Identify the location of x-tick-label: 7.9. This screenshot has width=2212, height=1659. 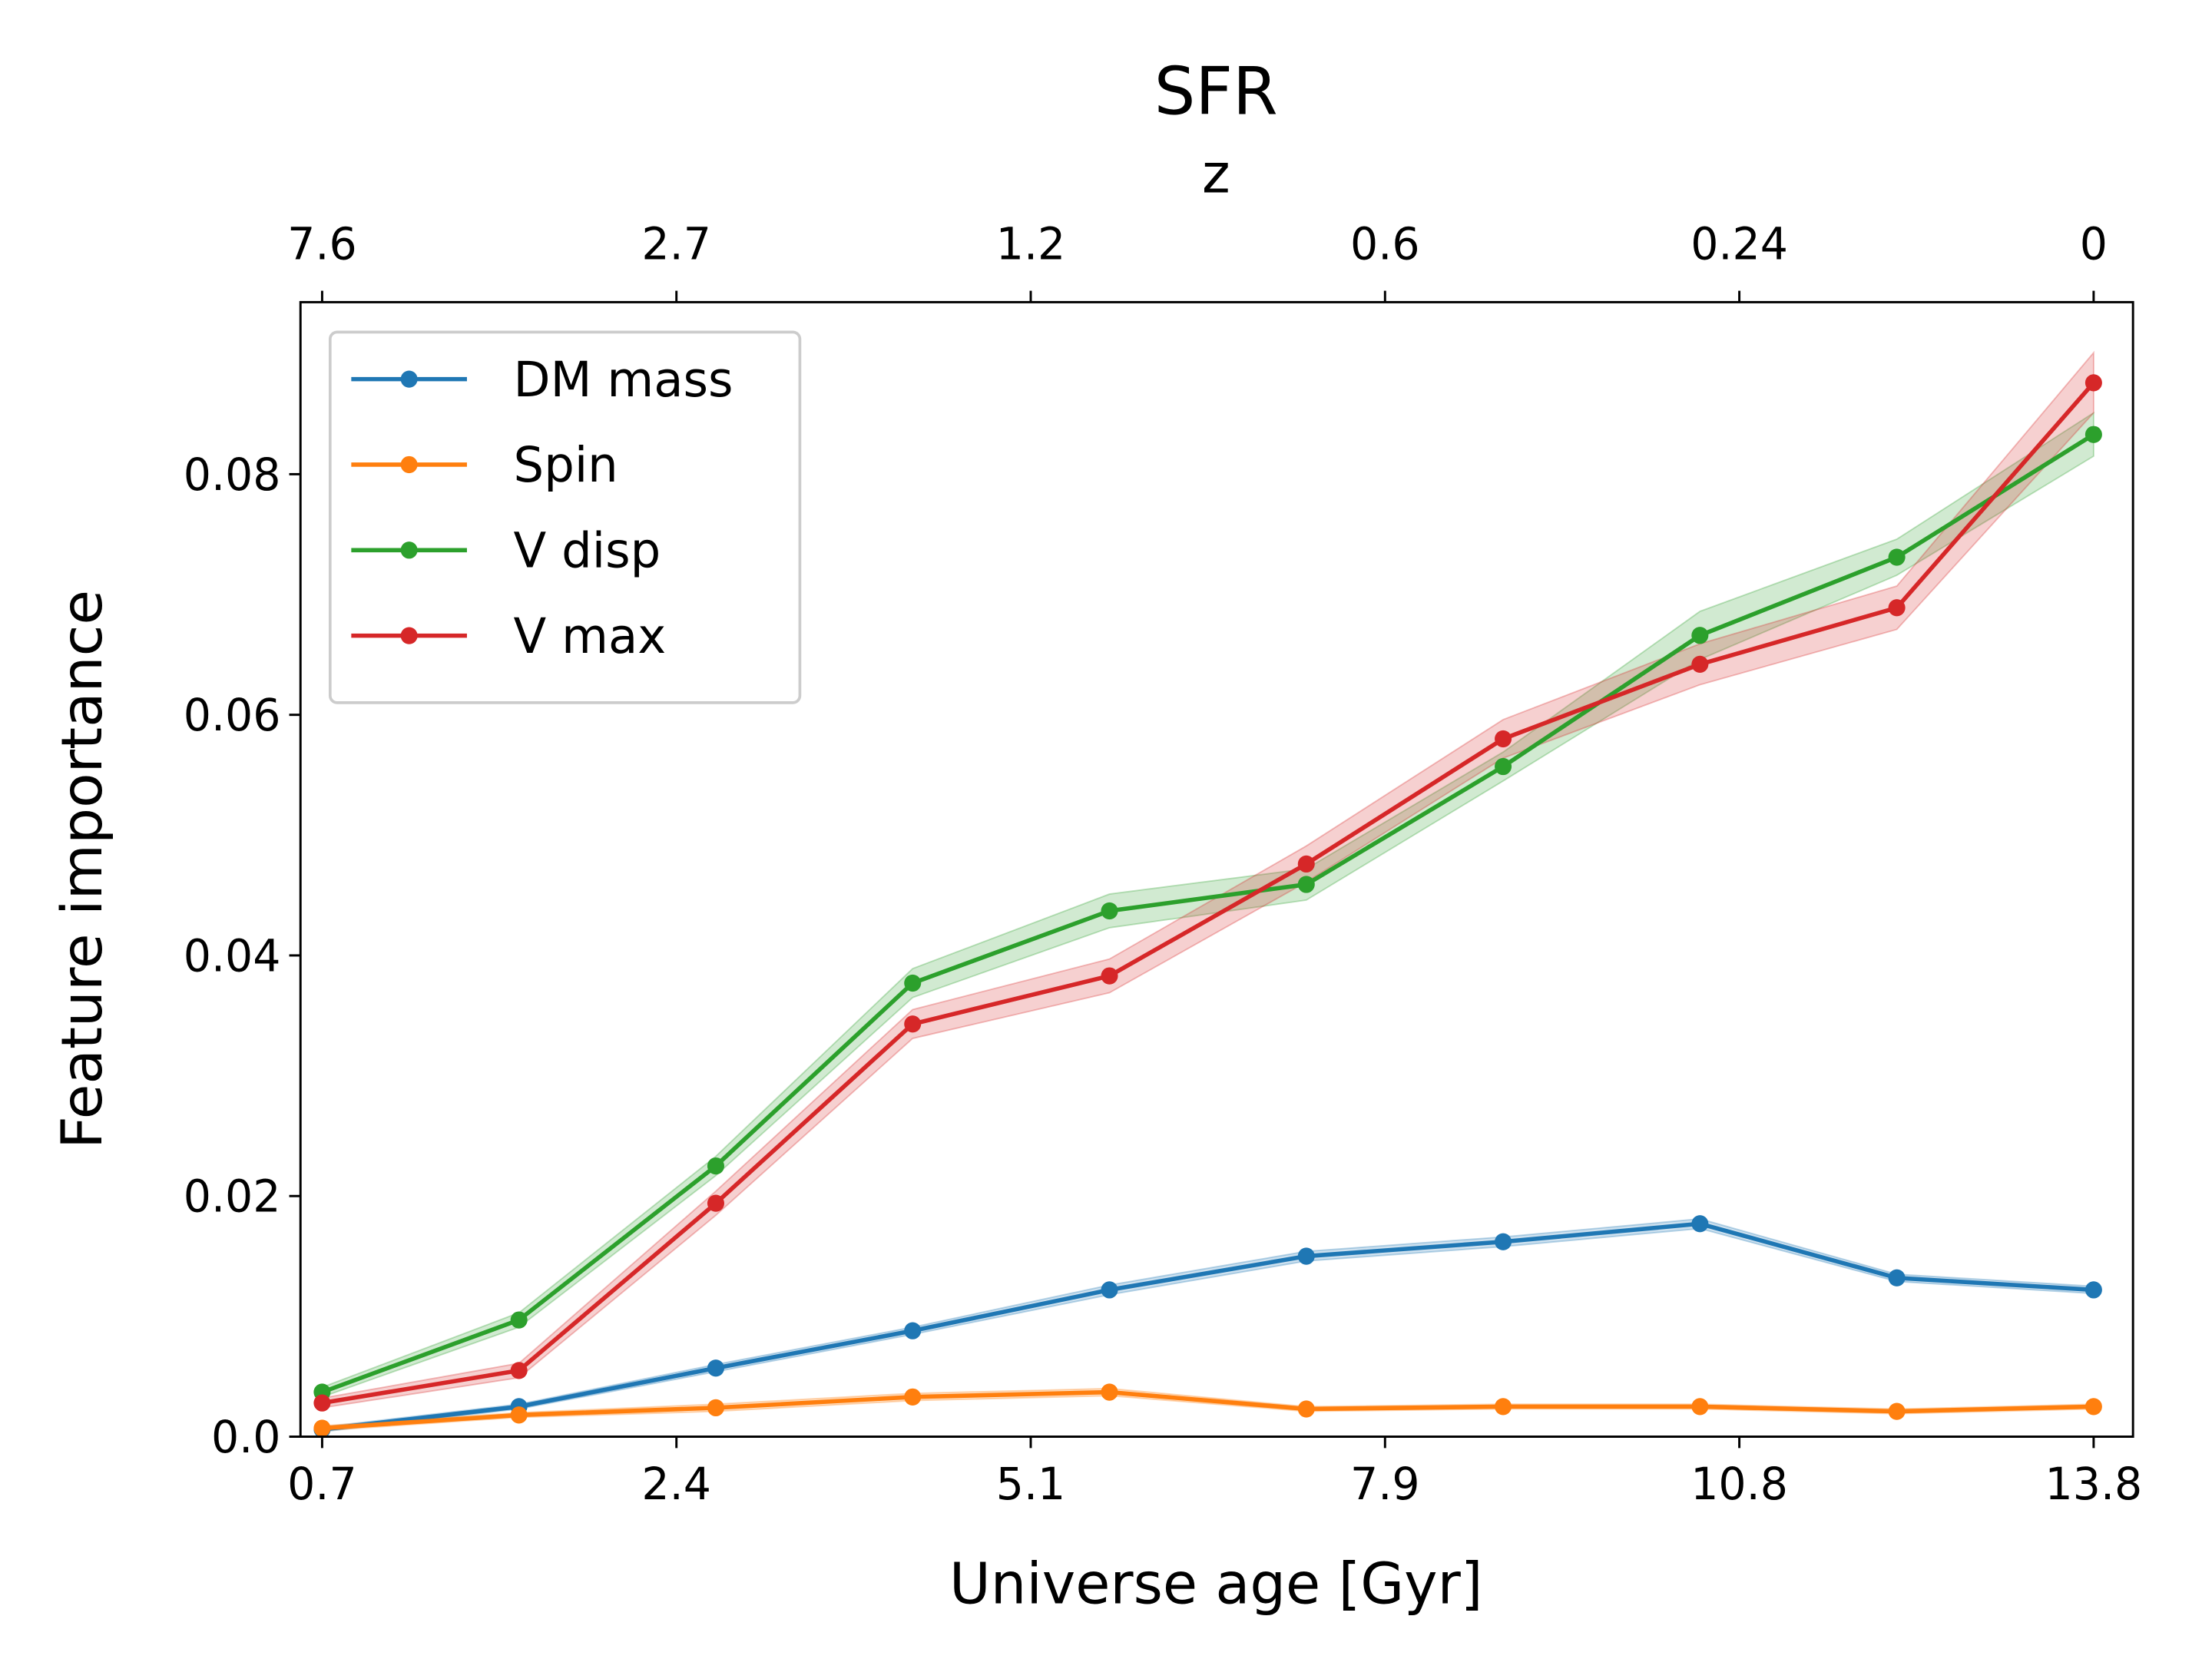
(1385, 1485).